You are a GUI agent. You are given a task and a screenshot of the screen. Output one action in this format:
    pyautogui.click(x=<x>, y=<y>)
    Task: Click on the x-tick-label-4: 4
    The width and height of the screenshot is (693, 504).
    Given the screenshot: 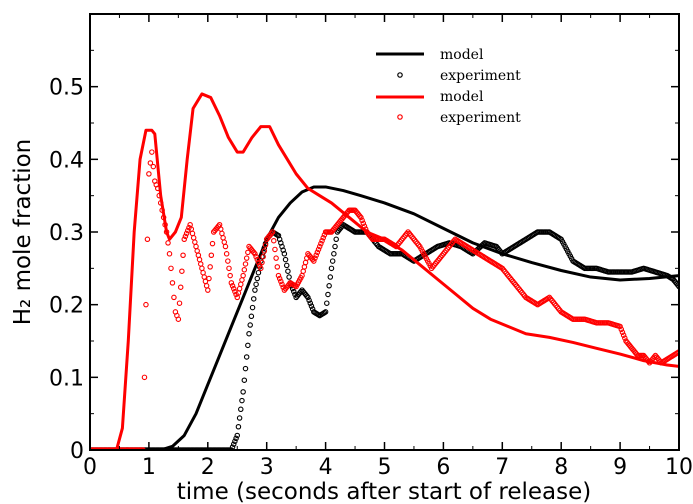 What is the action you would take?
    pyautogui.click(x=326, y=467)
    